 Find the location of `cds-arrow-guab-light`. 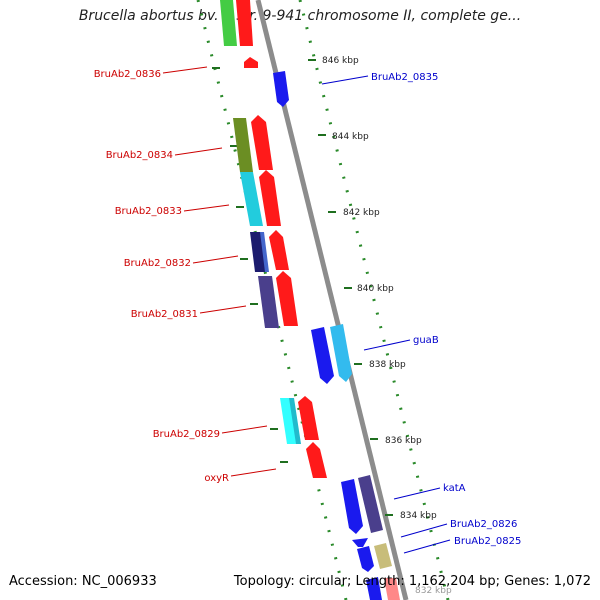

cds-arrow-guab-light is located at coordinates (341, 353).